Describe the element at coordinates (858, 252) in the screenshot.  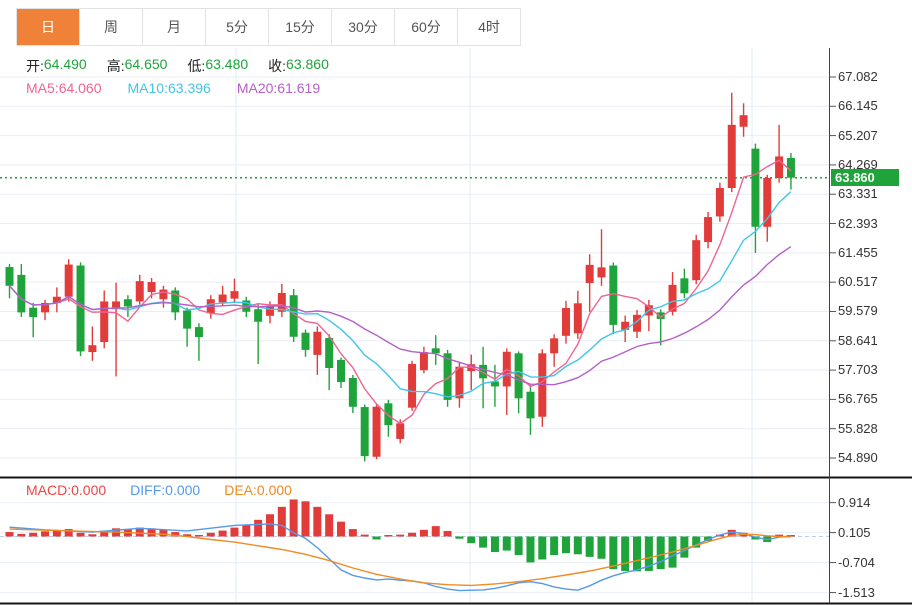
I see `main-axis-label: 61.455` at that location.